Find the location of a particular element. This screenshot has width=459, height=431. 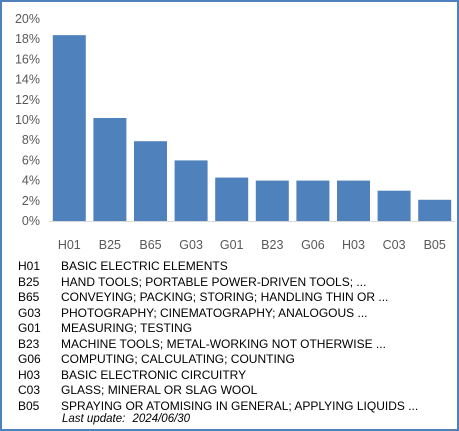

legend-row: G06 COMPUTING; CALCULATING; COUNTING is located at coordinates (238, 360).